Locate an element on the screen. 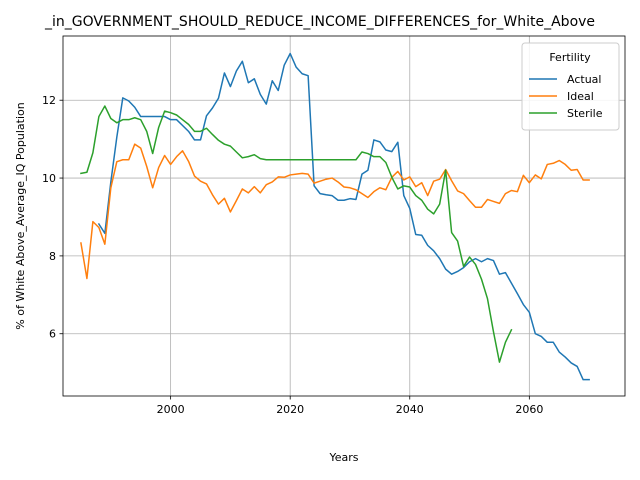 Image resolution: width=640 pixels, height=480 pixels. x-axis: 2000 2020 2040 2060 is located at coordinates (350, 406).